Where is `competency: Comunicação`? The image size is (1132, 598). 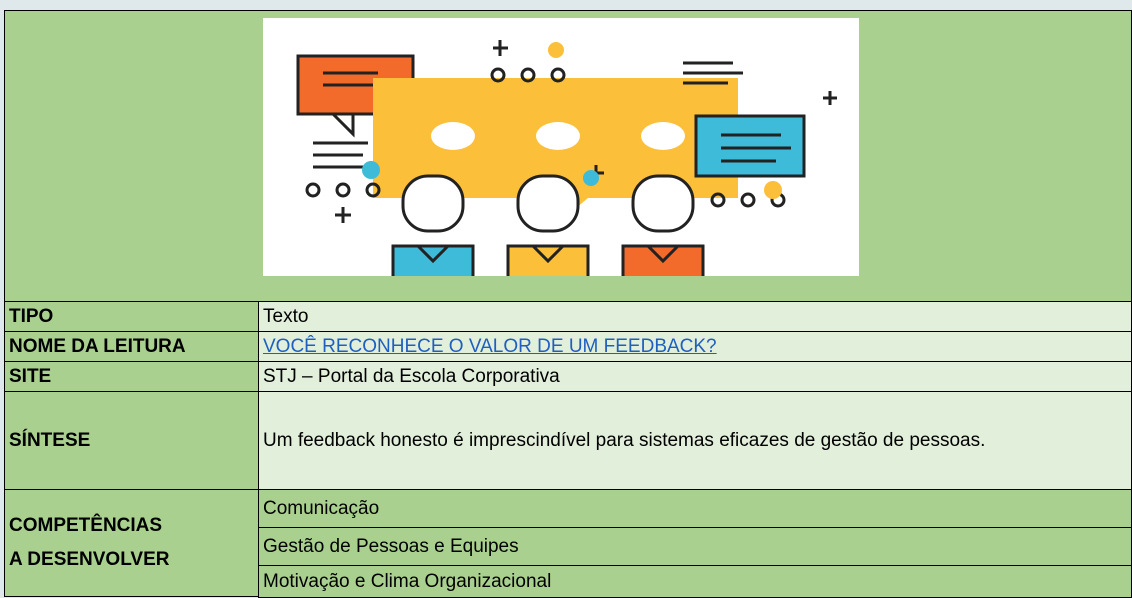
competency: Comunicação is located at coordinates (695, 508).